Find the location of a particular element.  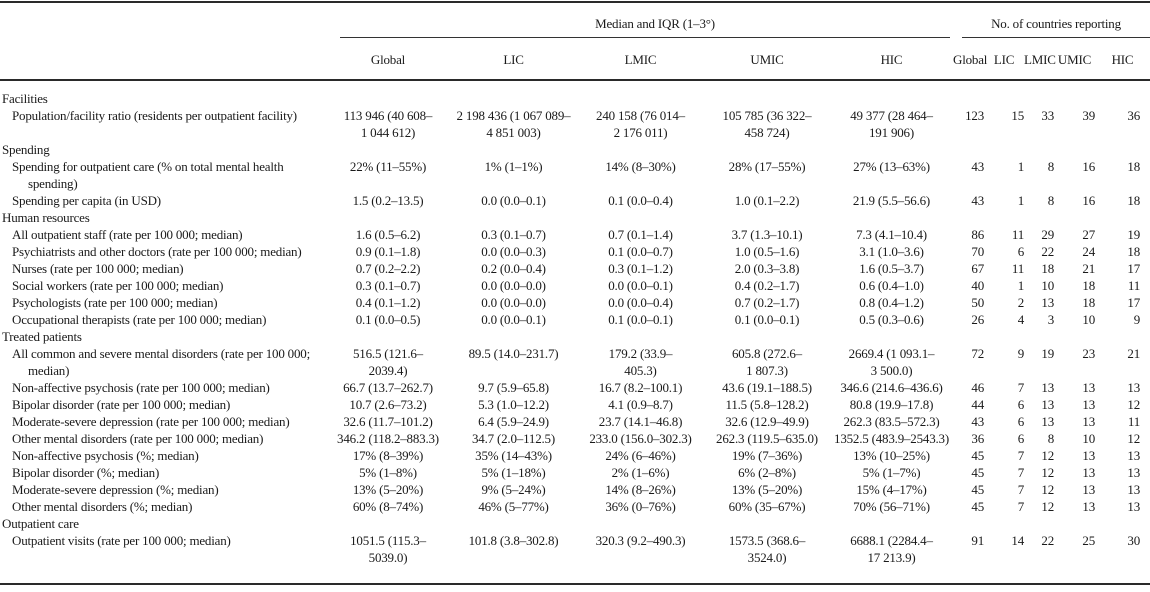

country-count: 1 is located at coordinates (1021, 166).